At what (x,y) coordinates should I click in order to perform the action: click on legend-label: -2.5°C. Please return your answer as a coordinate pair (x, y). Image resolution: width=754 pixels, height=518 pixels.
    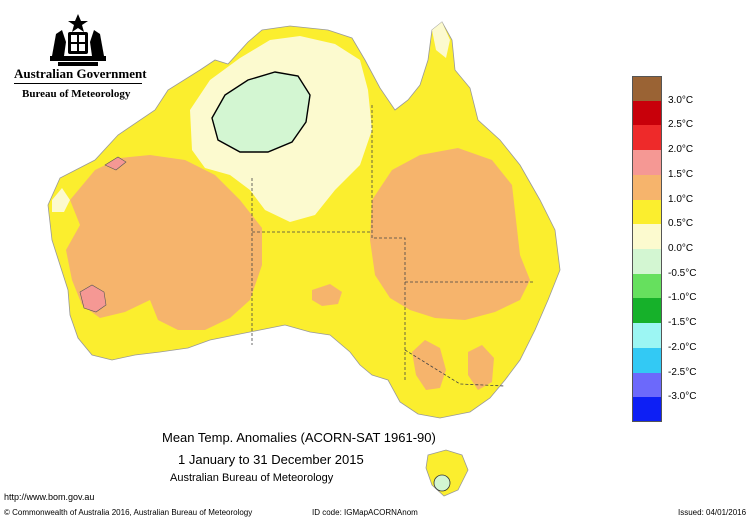
    Looking at the image, I should click on (682, 372).